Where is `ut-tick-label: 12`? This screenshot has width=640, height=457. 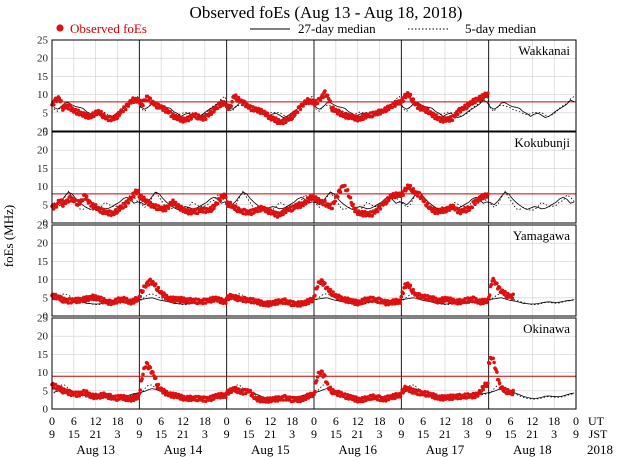
ut-tick-label: 12 is located at coordinates (183, 421).